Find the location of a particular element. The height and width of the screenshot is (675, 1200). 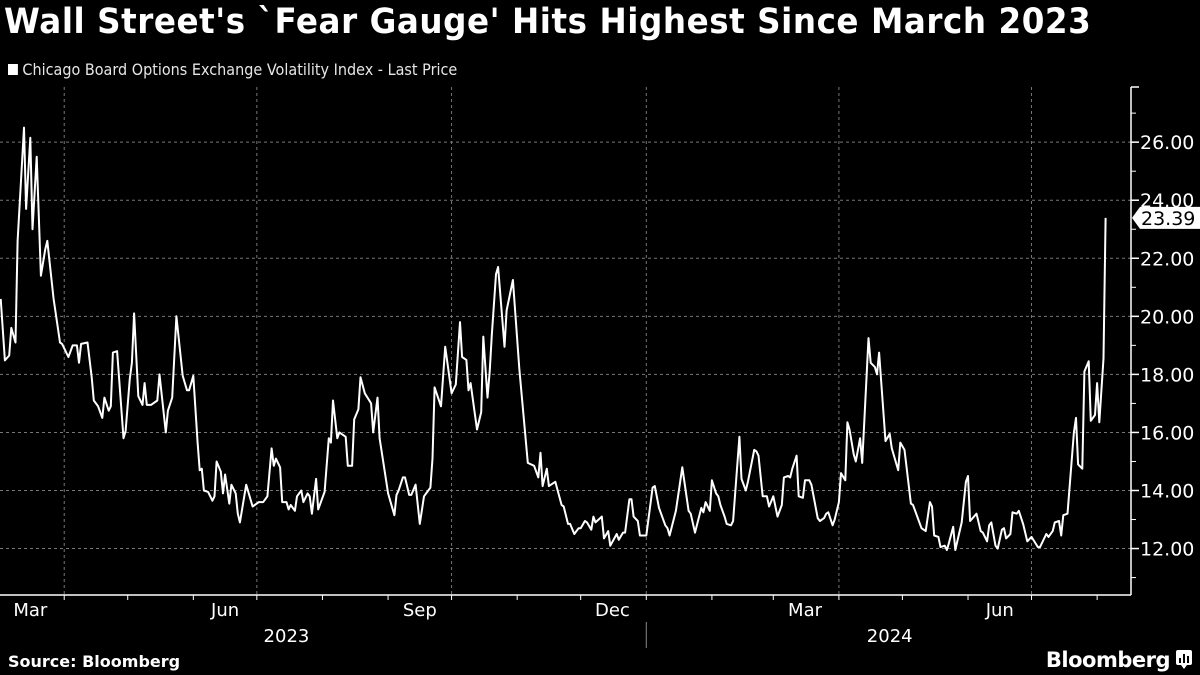

y-tick-label: 22.00 is located at coordinates (1167, 259).